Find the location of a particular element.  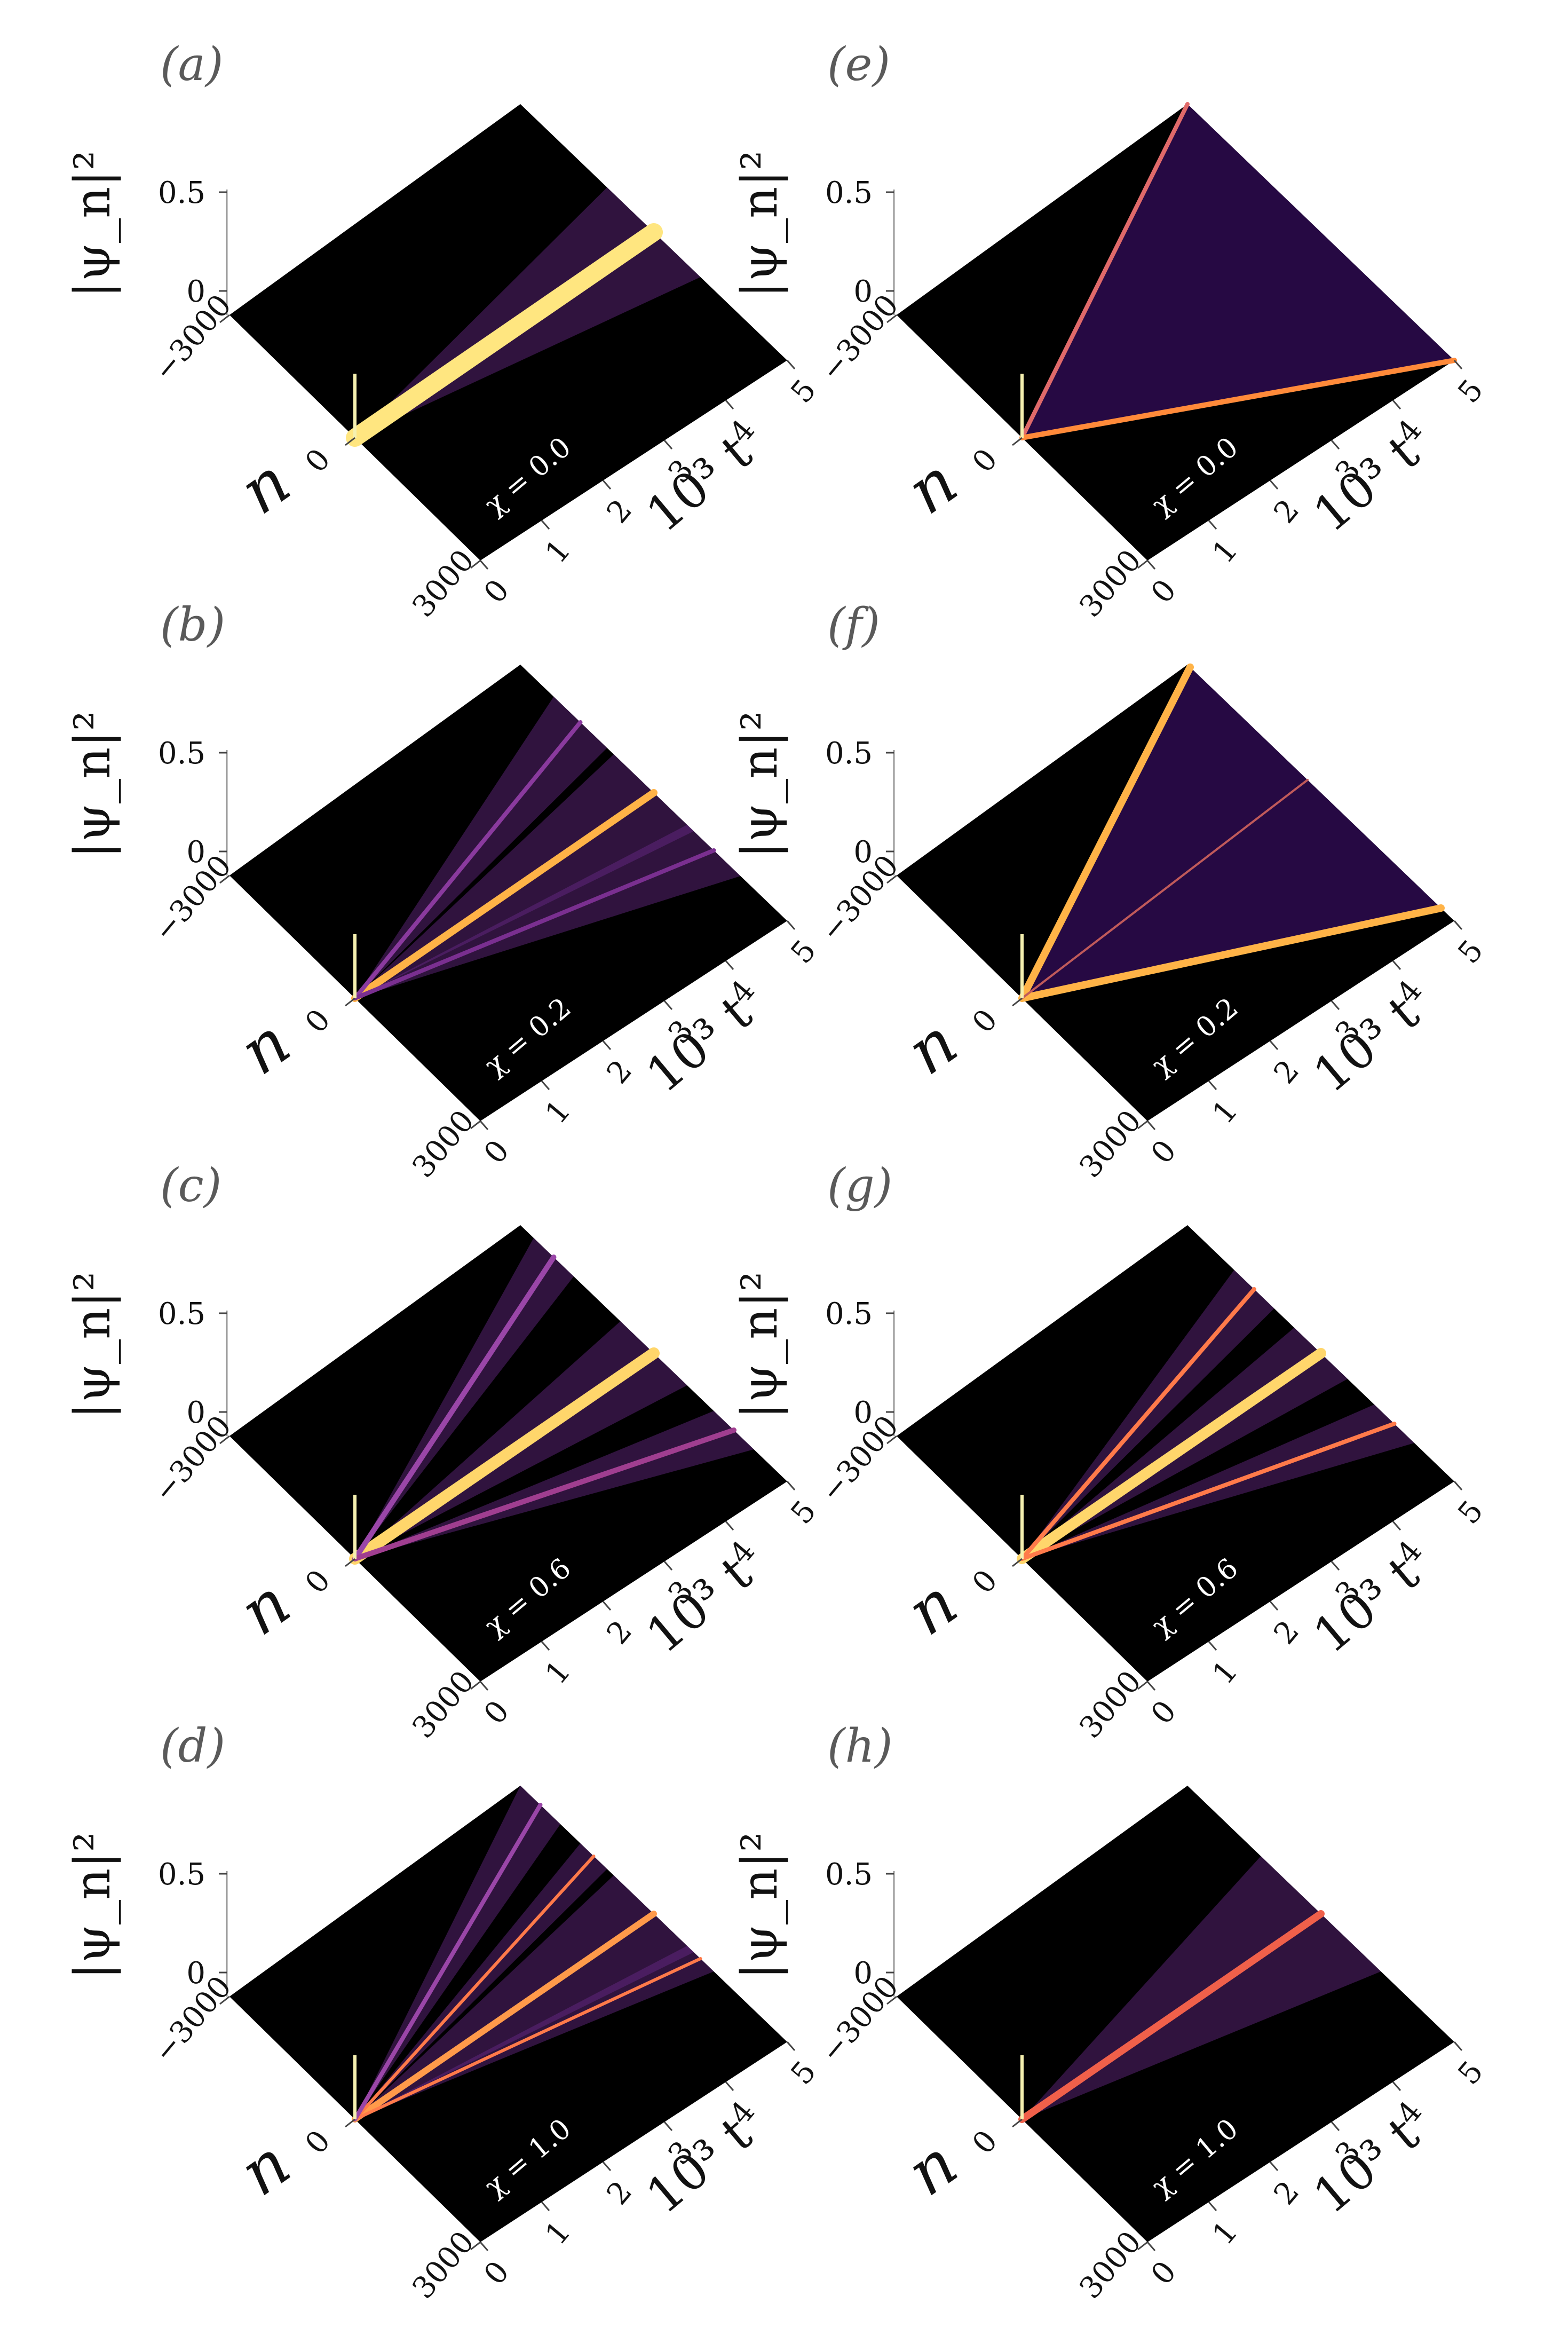

panel-label: (c) is located at coordinates (190, 1185).